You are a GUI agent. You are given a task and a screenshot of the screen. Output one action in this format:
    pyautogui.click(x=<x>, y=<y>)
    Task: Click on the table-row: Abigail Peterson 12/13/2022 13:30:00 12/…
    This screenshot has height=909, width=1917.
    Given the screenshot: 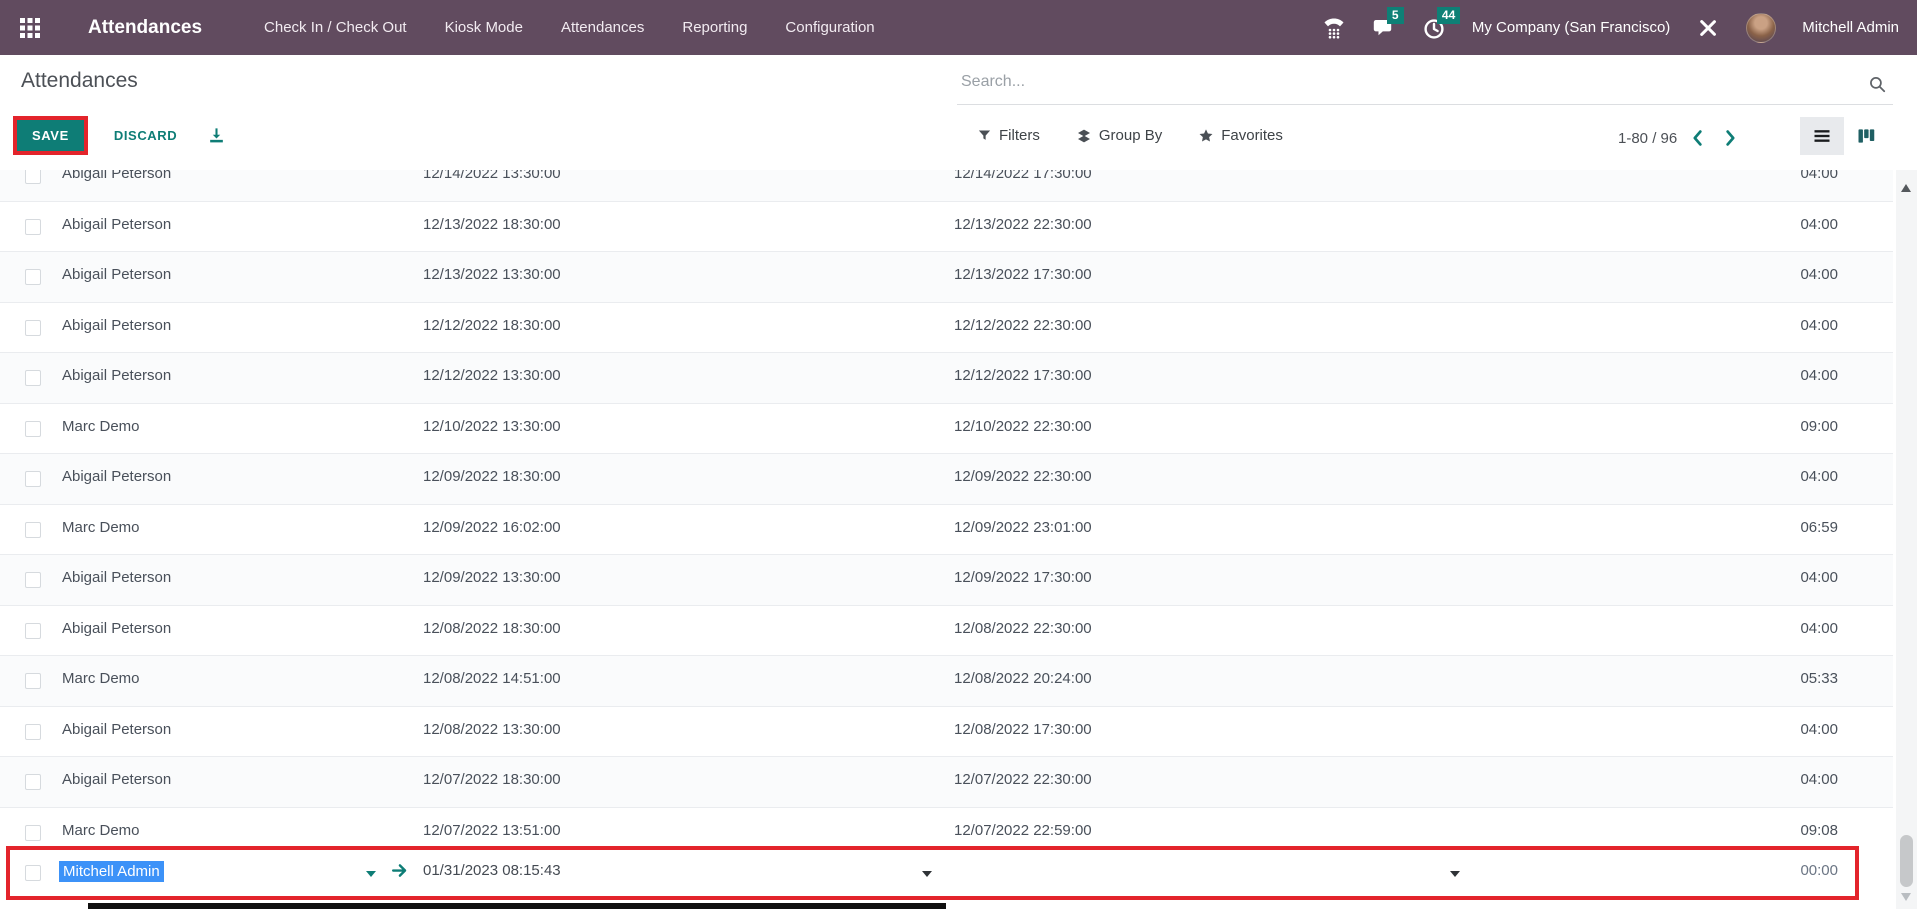 What is the action you would take?
    pyautogui.click(x=946, y=277)
    